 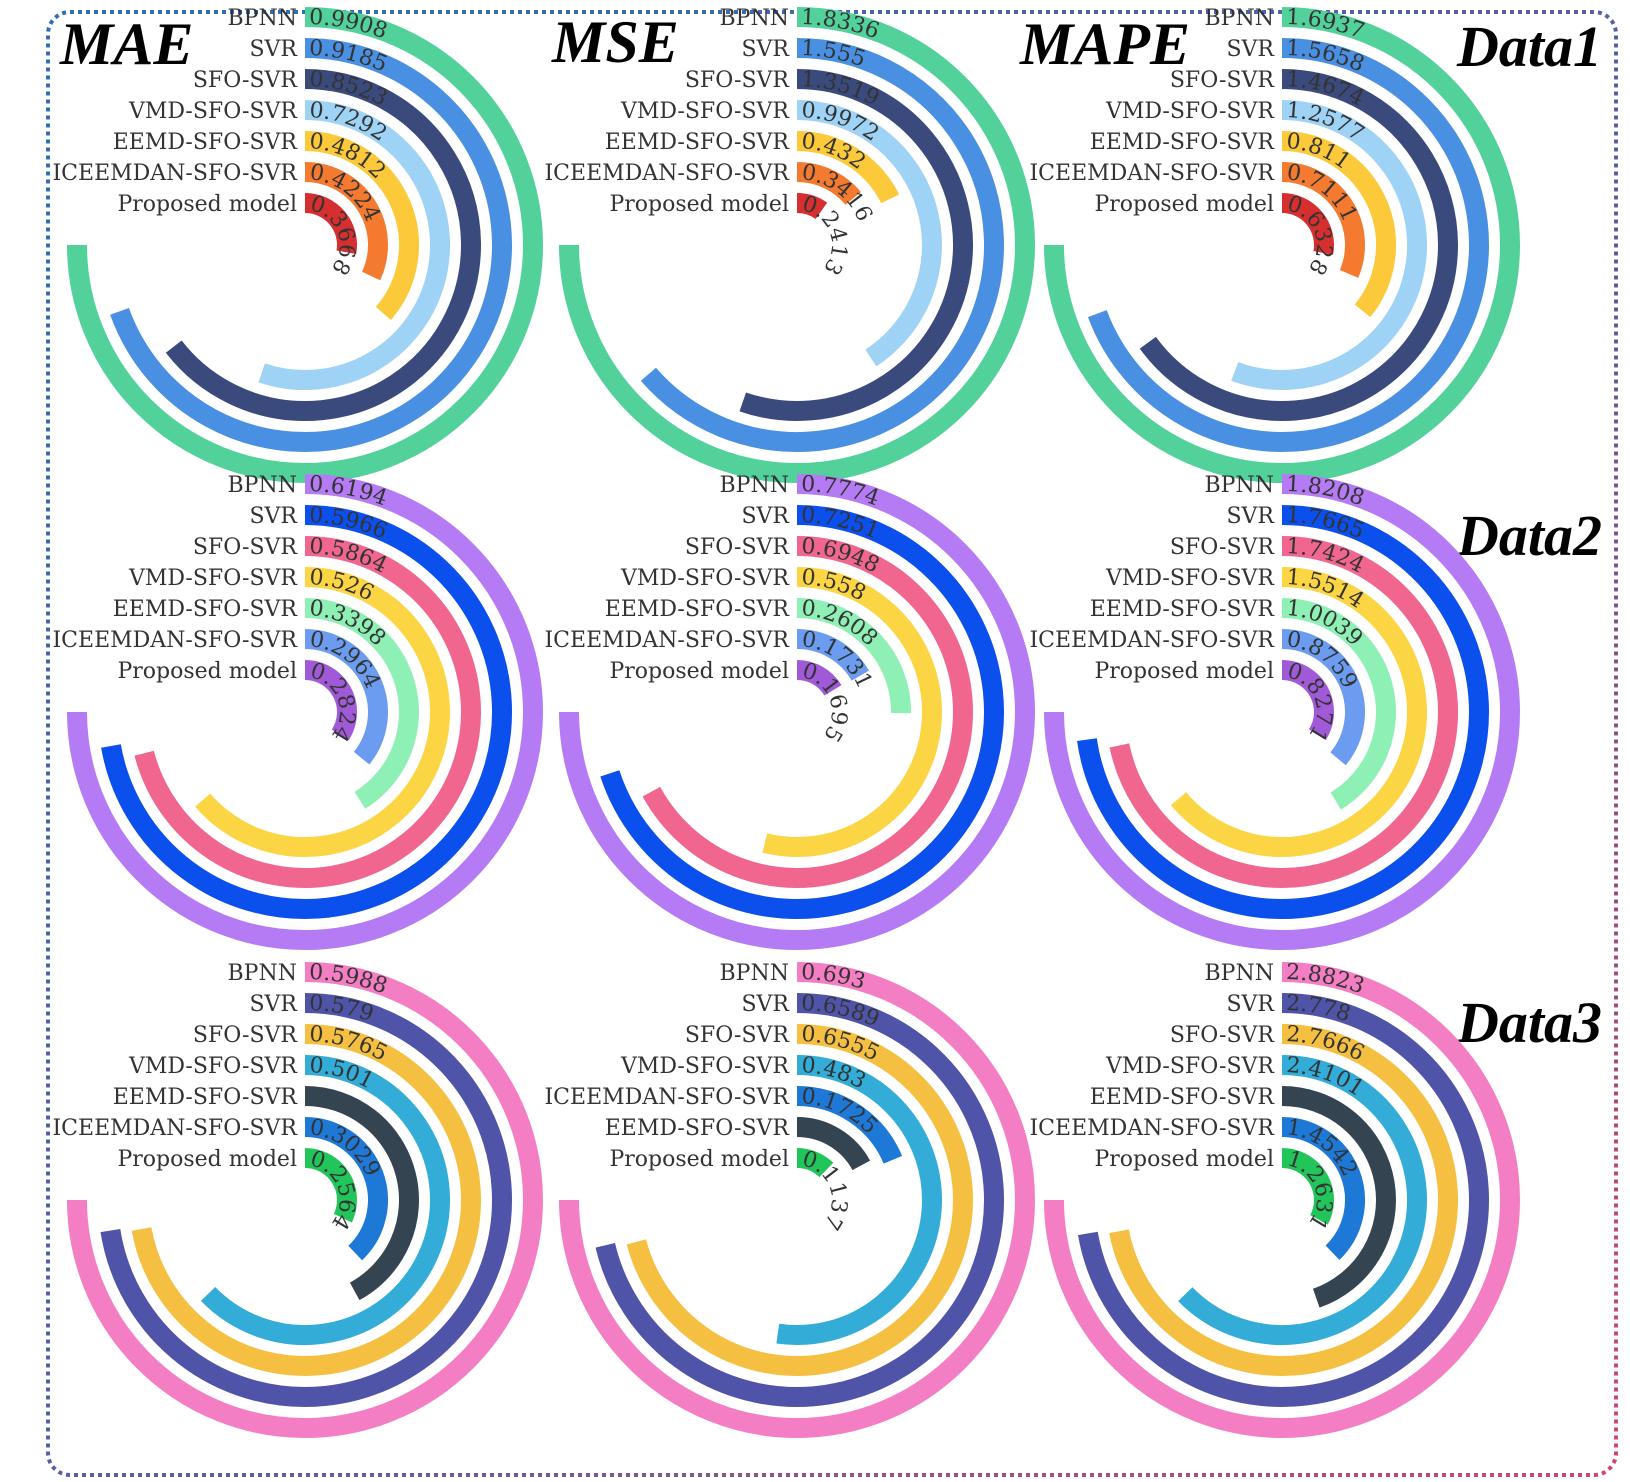 I want to click on value-label: 0.1137, so click(x=825, y=1190).